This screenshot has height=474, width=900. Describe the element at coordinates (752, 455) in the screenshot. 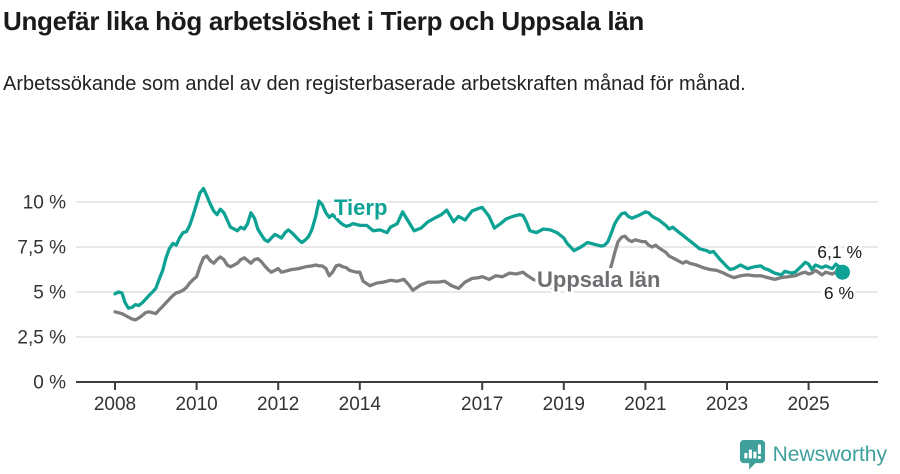

I see `bar-chart-speech-bubble-icon` at that location.